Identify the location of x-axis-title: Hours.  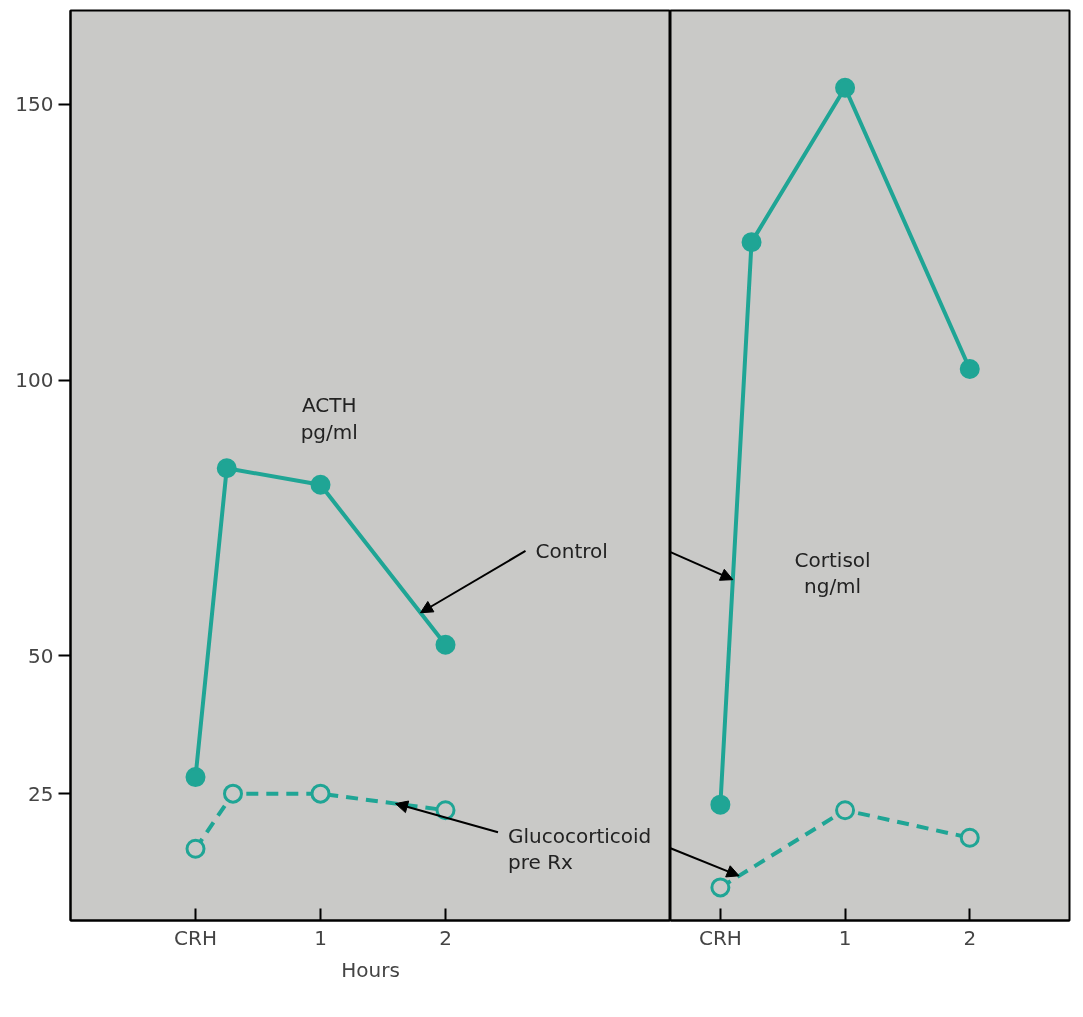
(370, 969).